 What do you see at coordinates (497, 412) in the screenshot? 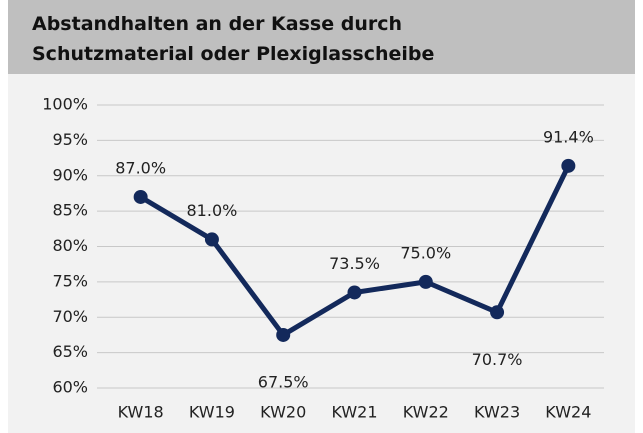
I see `x-tick-label: KW23` at bounding box center [497, 412].